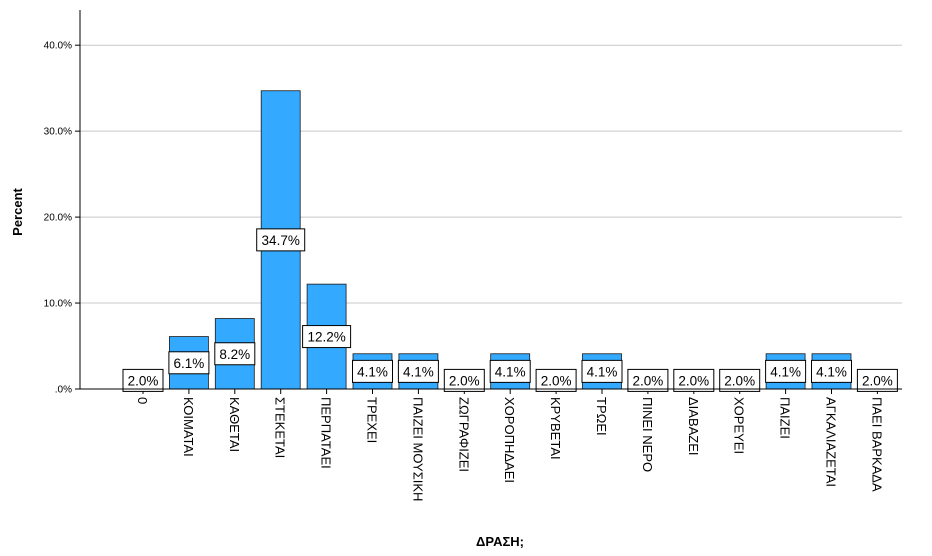 The height and width of the screenshot is (556, 932). I want to click on x-tick-label: ΑΓΚΑΛΙΑΖΕΤΑΙ, so click(831, 442).